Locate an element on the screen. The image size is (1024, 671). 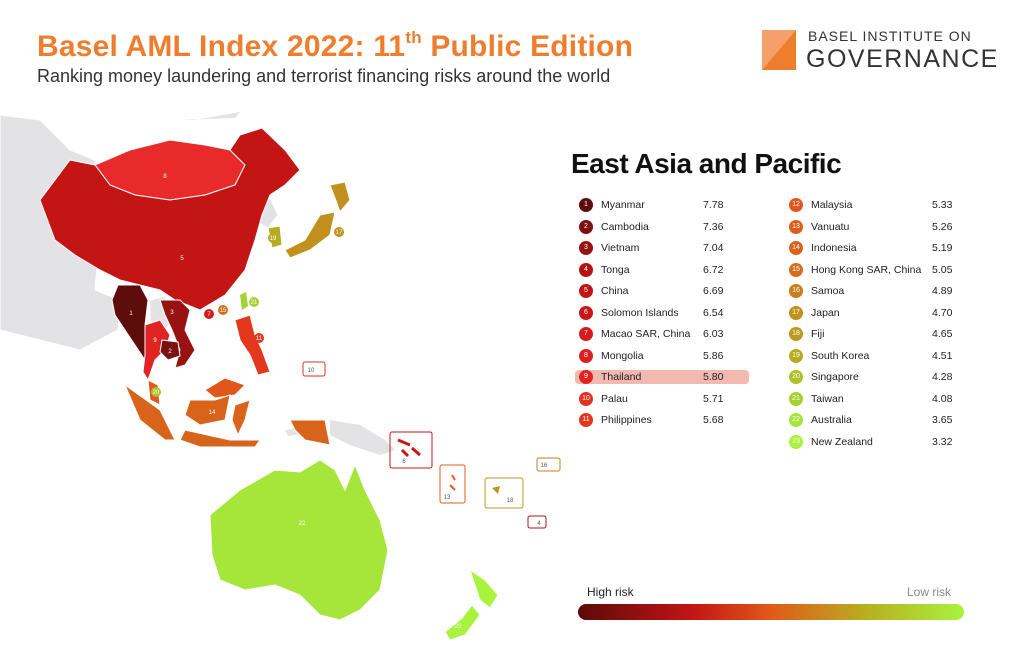
map-vanuatu-box is located at coordinates (452, 484).